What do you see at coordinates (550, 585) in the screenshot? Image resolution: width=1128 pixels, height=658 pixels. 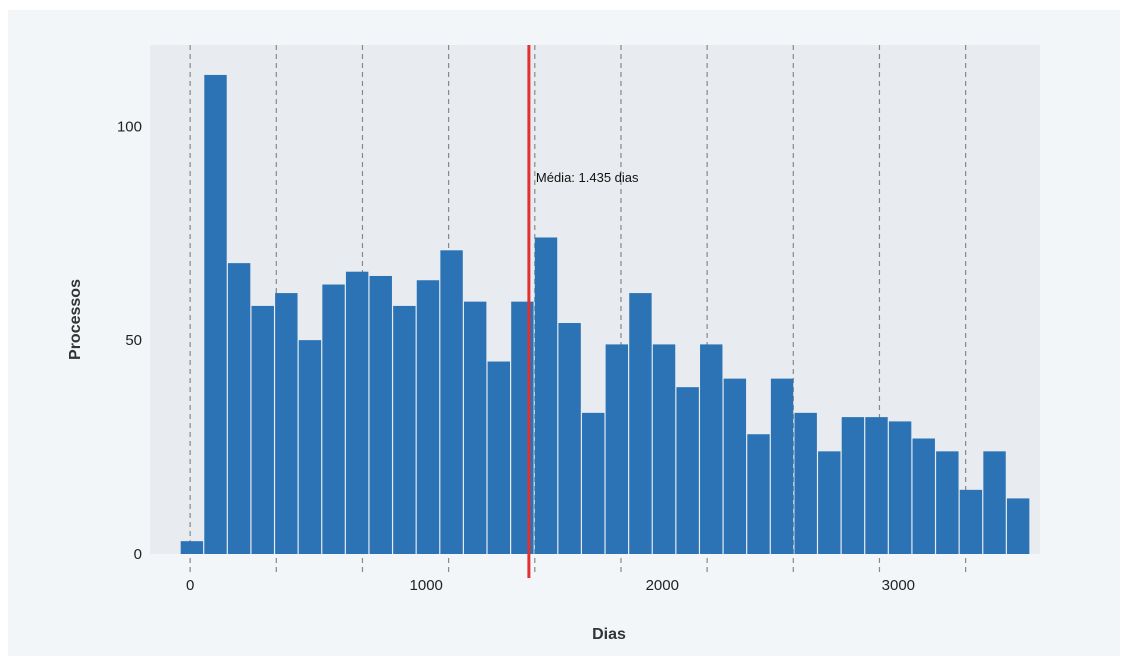 I see `x-axis-ticks: 0 1000 2000 3000` at bounding box center [550, 585].